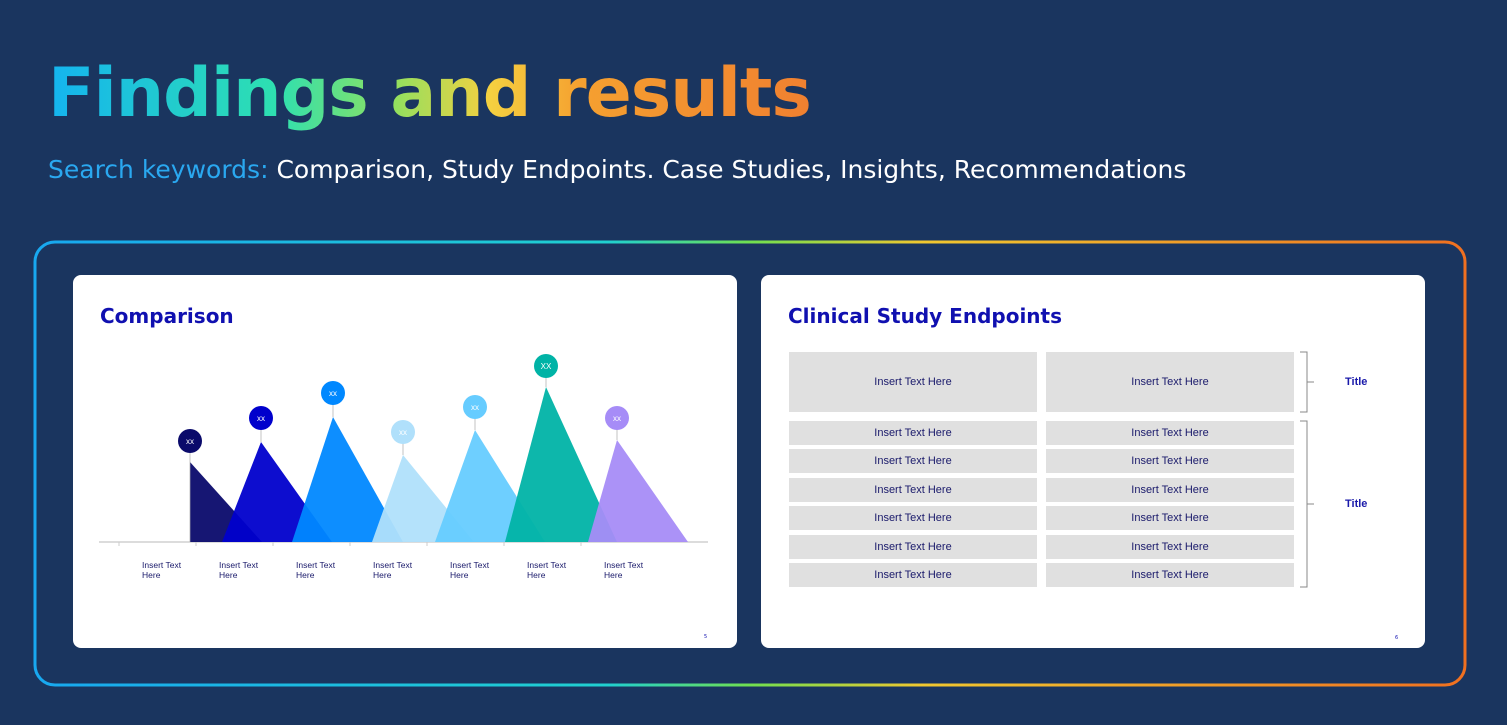  Describe the element at coordinates (925, 316) in the screenshot. I see `slide-title: Clinical Study Endpoints` at that location.